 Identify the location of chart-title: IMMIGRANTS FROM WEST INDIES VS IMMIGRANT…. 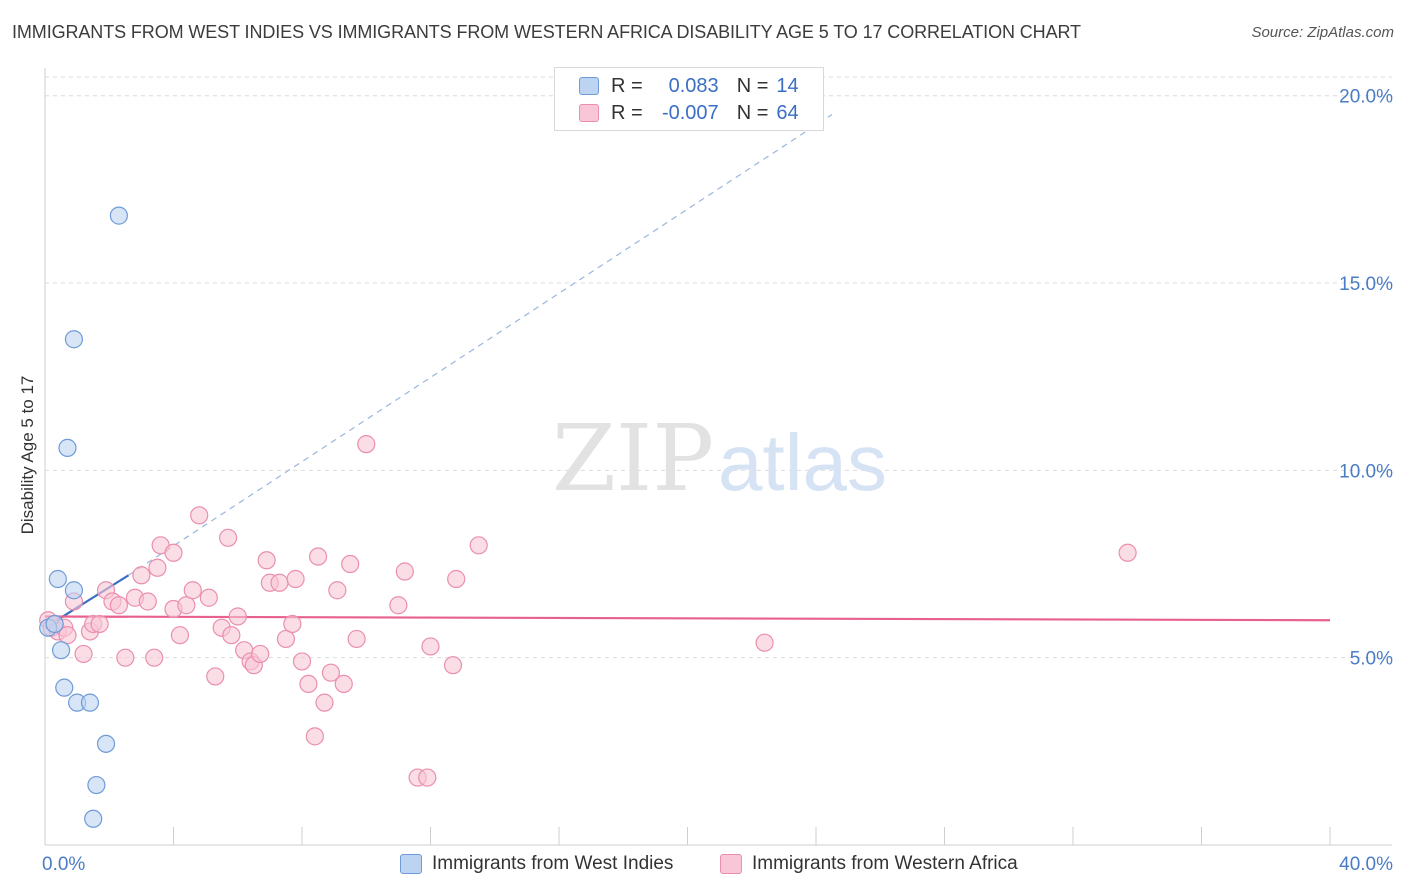
(546, 32).